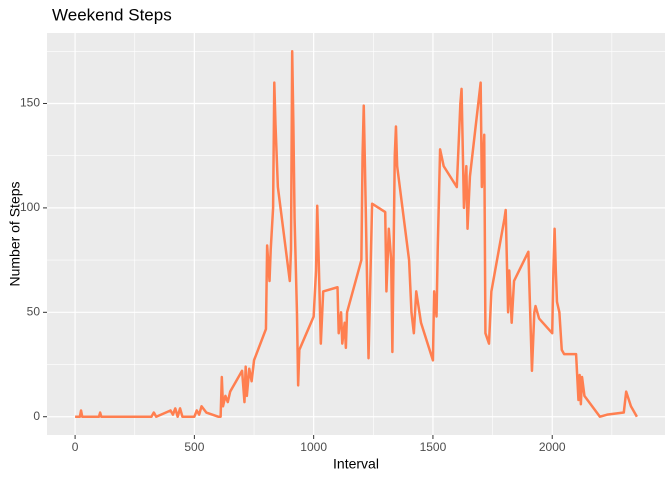 Image resolution: width=672 pixels, height=480 pixels. I want to click on y-tick-label: 50, so click(34, 311).